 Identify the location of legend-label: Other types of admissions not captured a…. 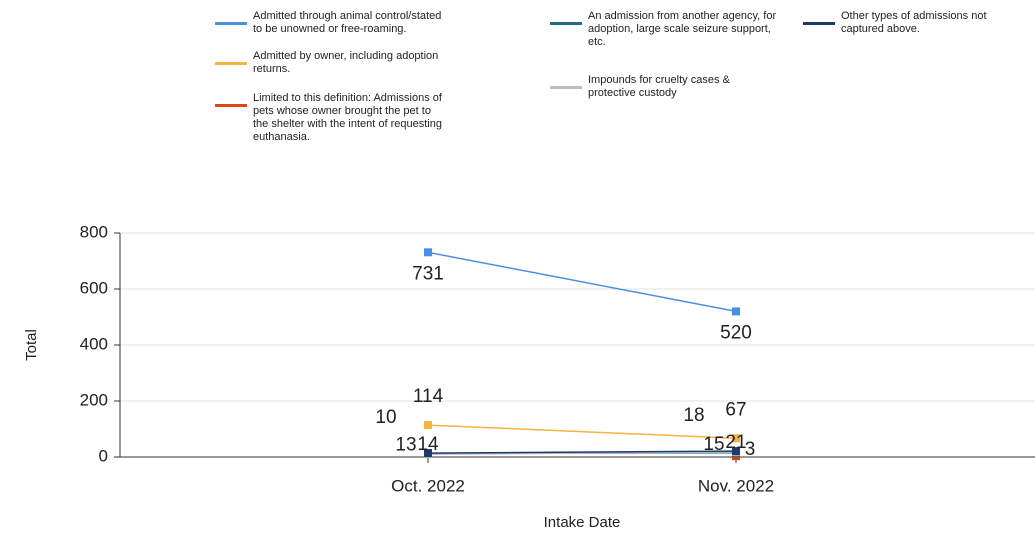
(914, 22).